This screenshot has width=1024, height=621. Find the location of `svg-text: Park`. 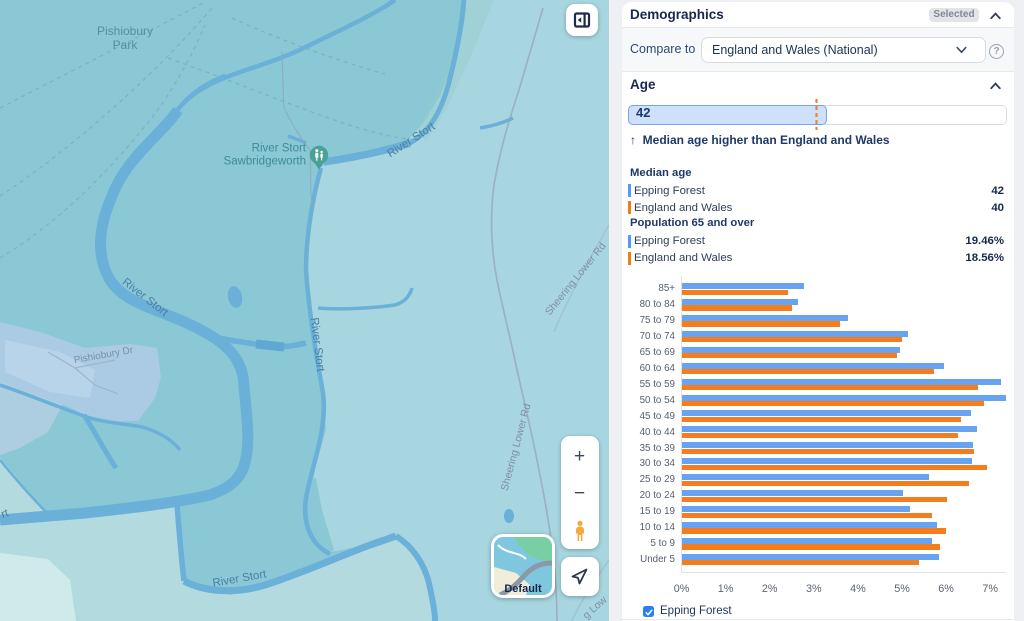

svg-text: Park is located at coordinates (126, 45).